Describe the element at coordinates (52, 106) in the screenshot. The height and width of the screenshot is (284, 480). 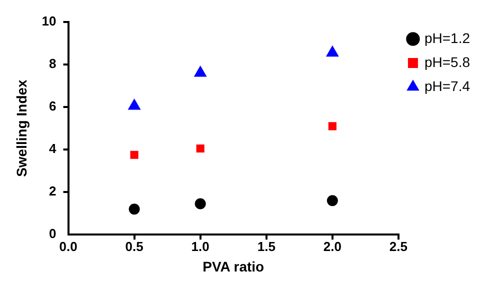
I see `y-tick-label: 6` at that location.